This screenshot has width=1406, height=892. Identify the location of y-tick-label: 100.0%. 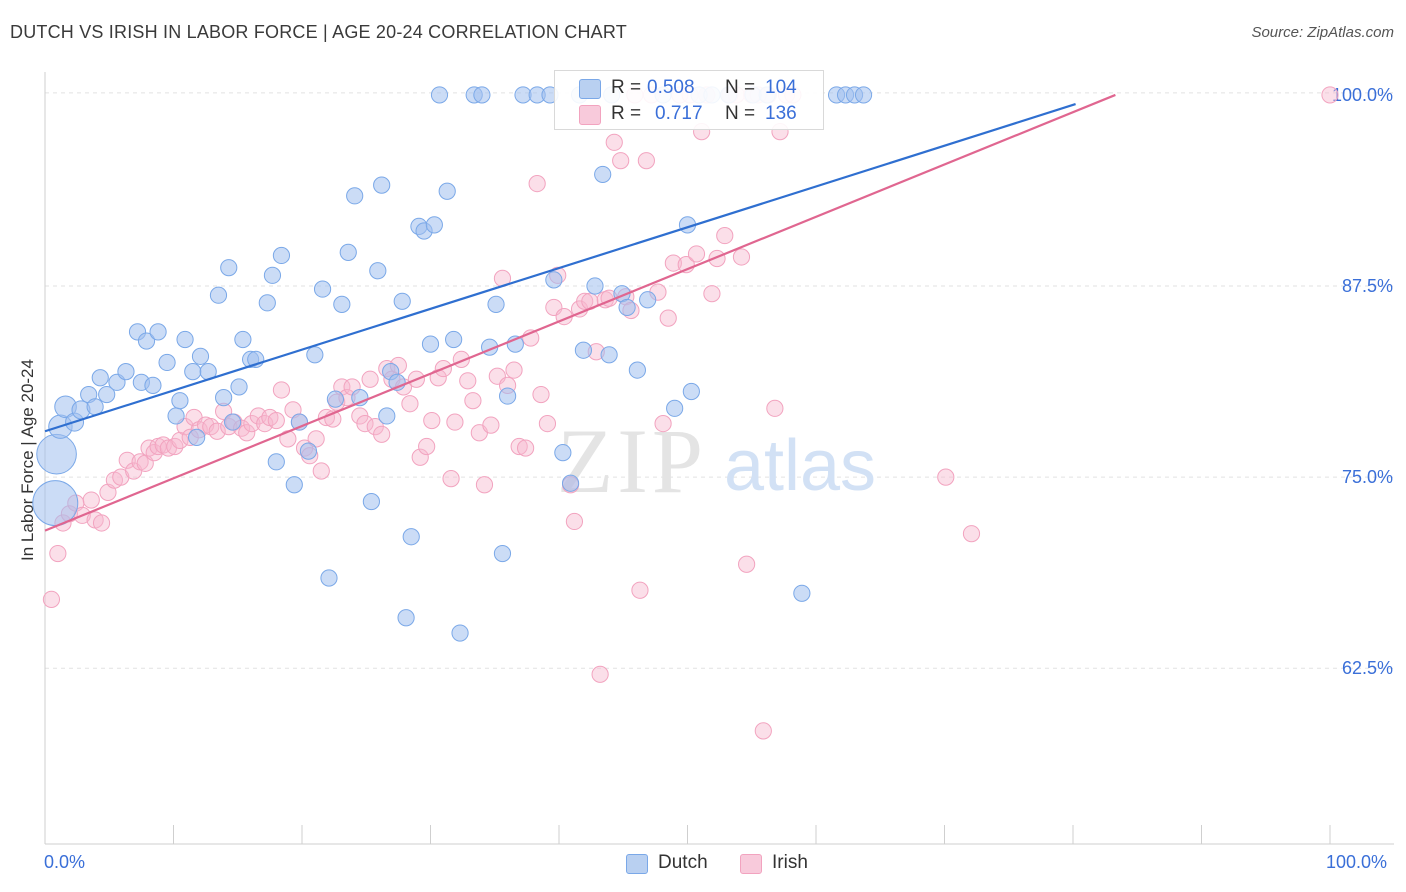
(1362, 95).